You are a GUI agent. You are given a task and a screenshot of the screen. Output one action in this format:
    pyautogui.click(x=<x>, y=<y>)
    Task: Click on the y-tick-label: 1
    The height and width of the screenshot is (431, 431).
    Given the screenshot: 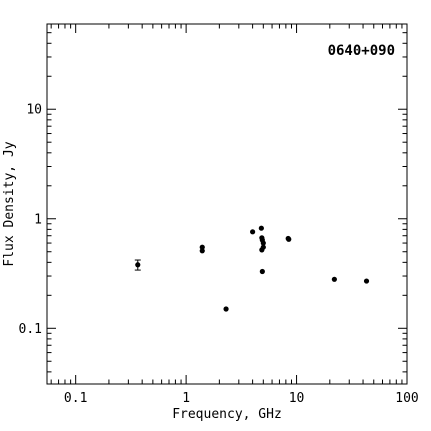 What is the action you would take?
    pyautogui.click(x=38, y=219)
    